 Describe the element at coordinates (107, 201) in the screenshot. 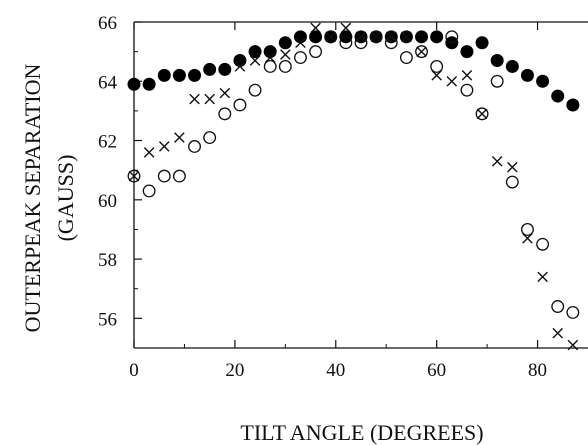

I see `y-tick-label: 60` at that location.